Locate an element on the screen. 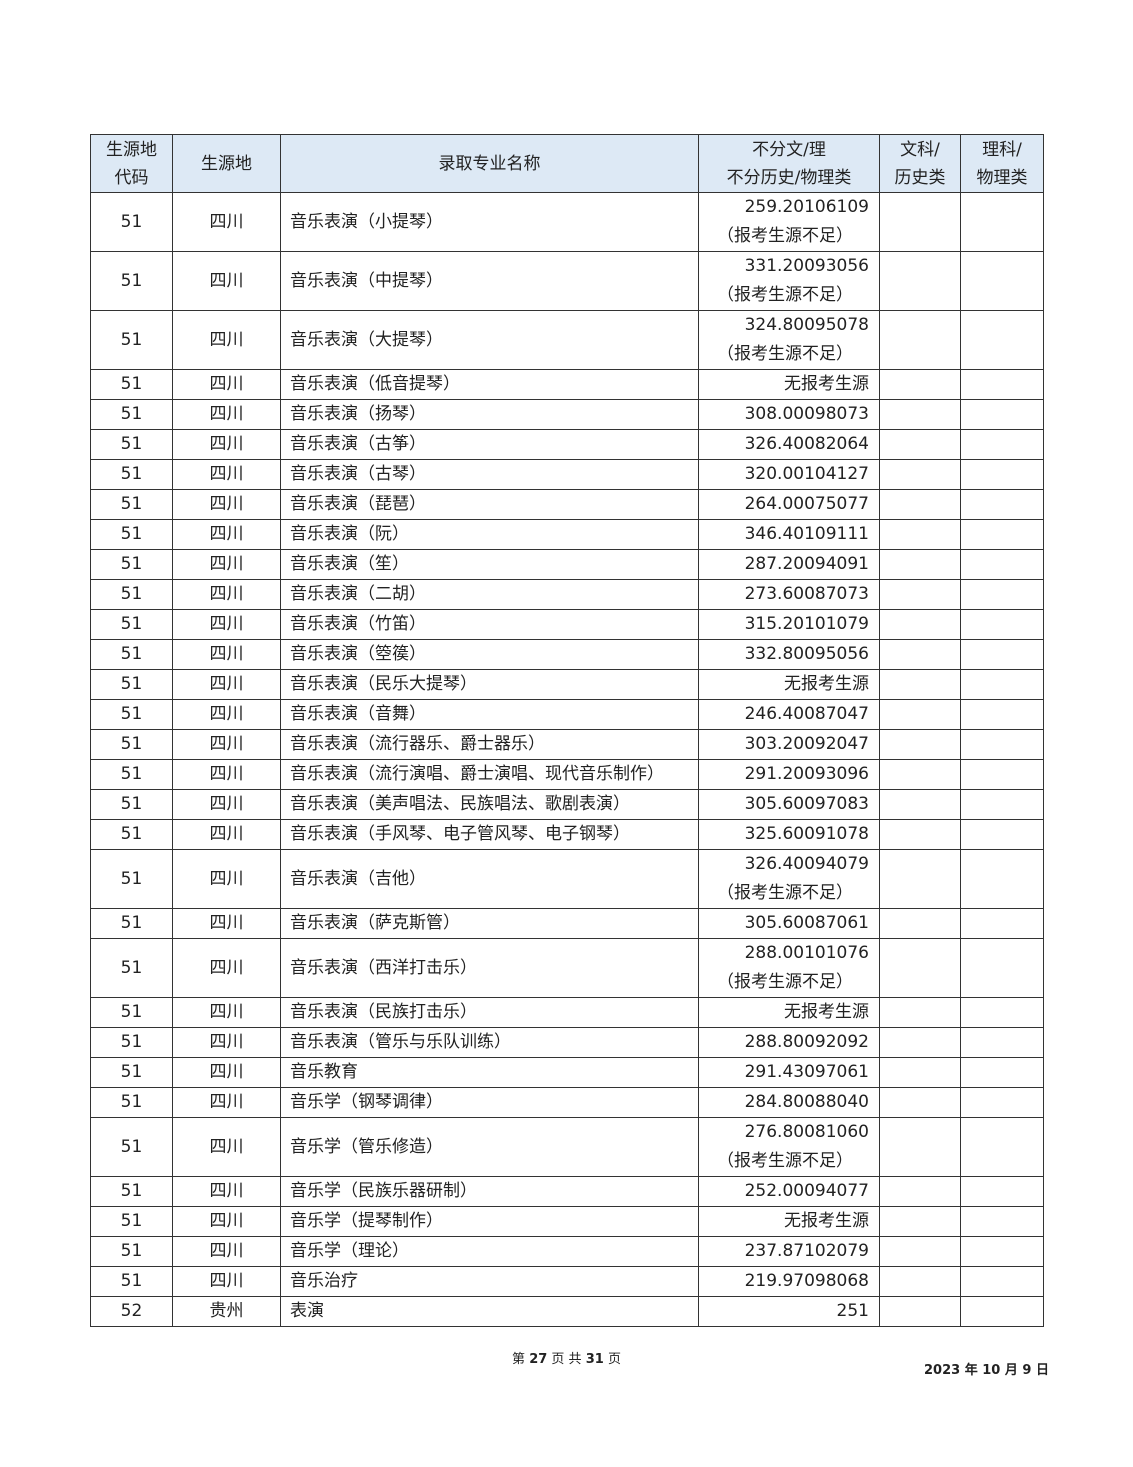 The height and width of the screenshot is (1467, 1133). cell-major: 音乐表演（美声唱法、民族唱法、歌剧表演） is located at coordinates (489, 804).